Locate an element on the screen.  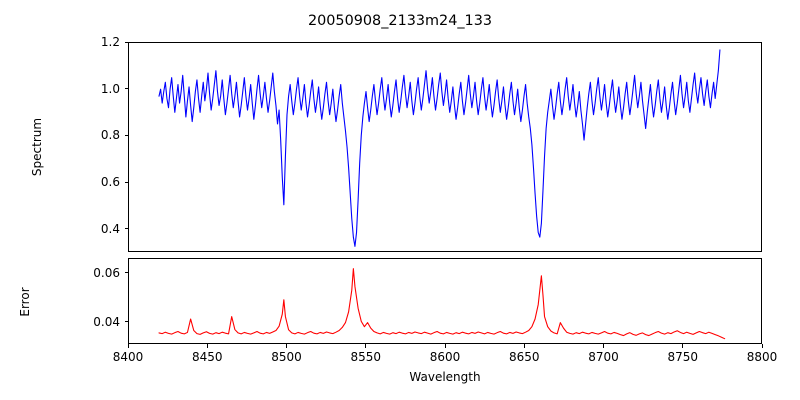
y-tick-label: 1.2 is located at coordinates (110, 42).